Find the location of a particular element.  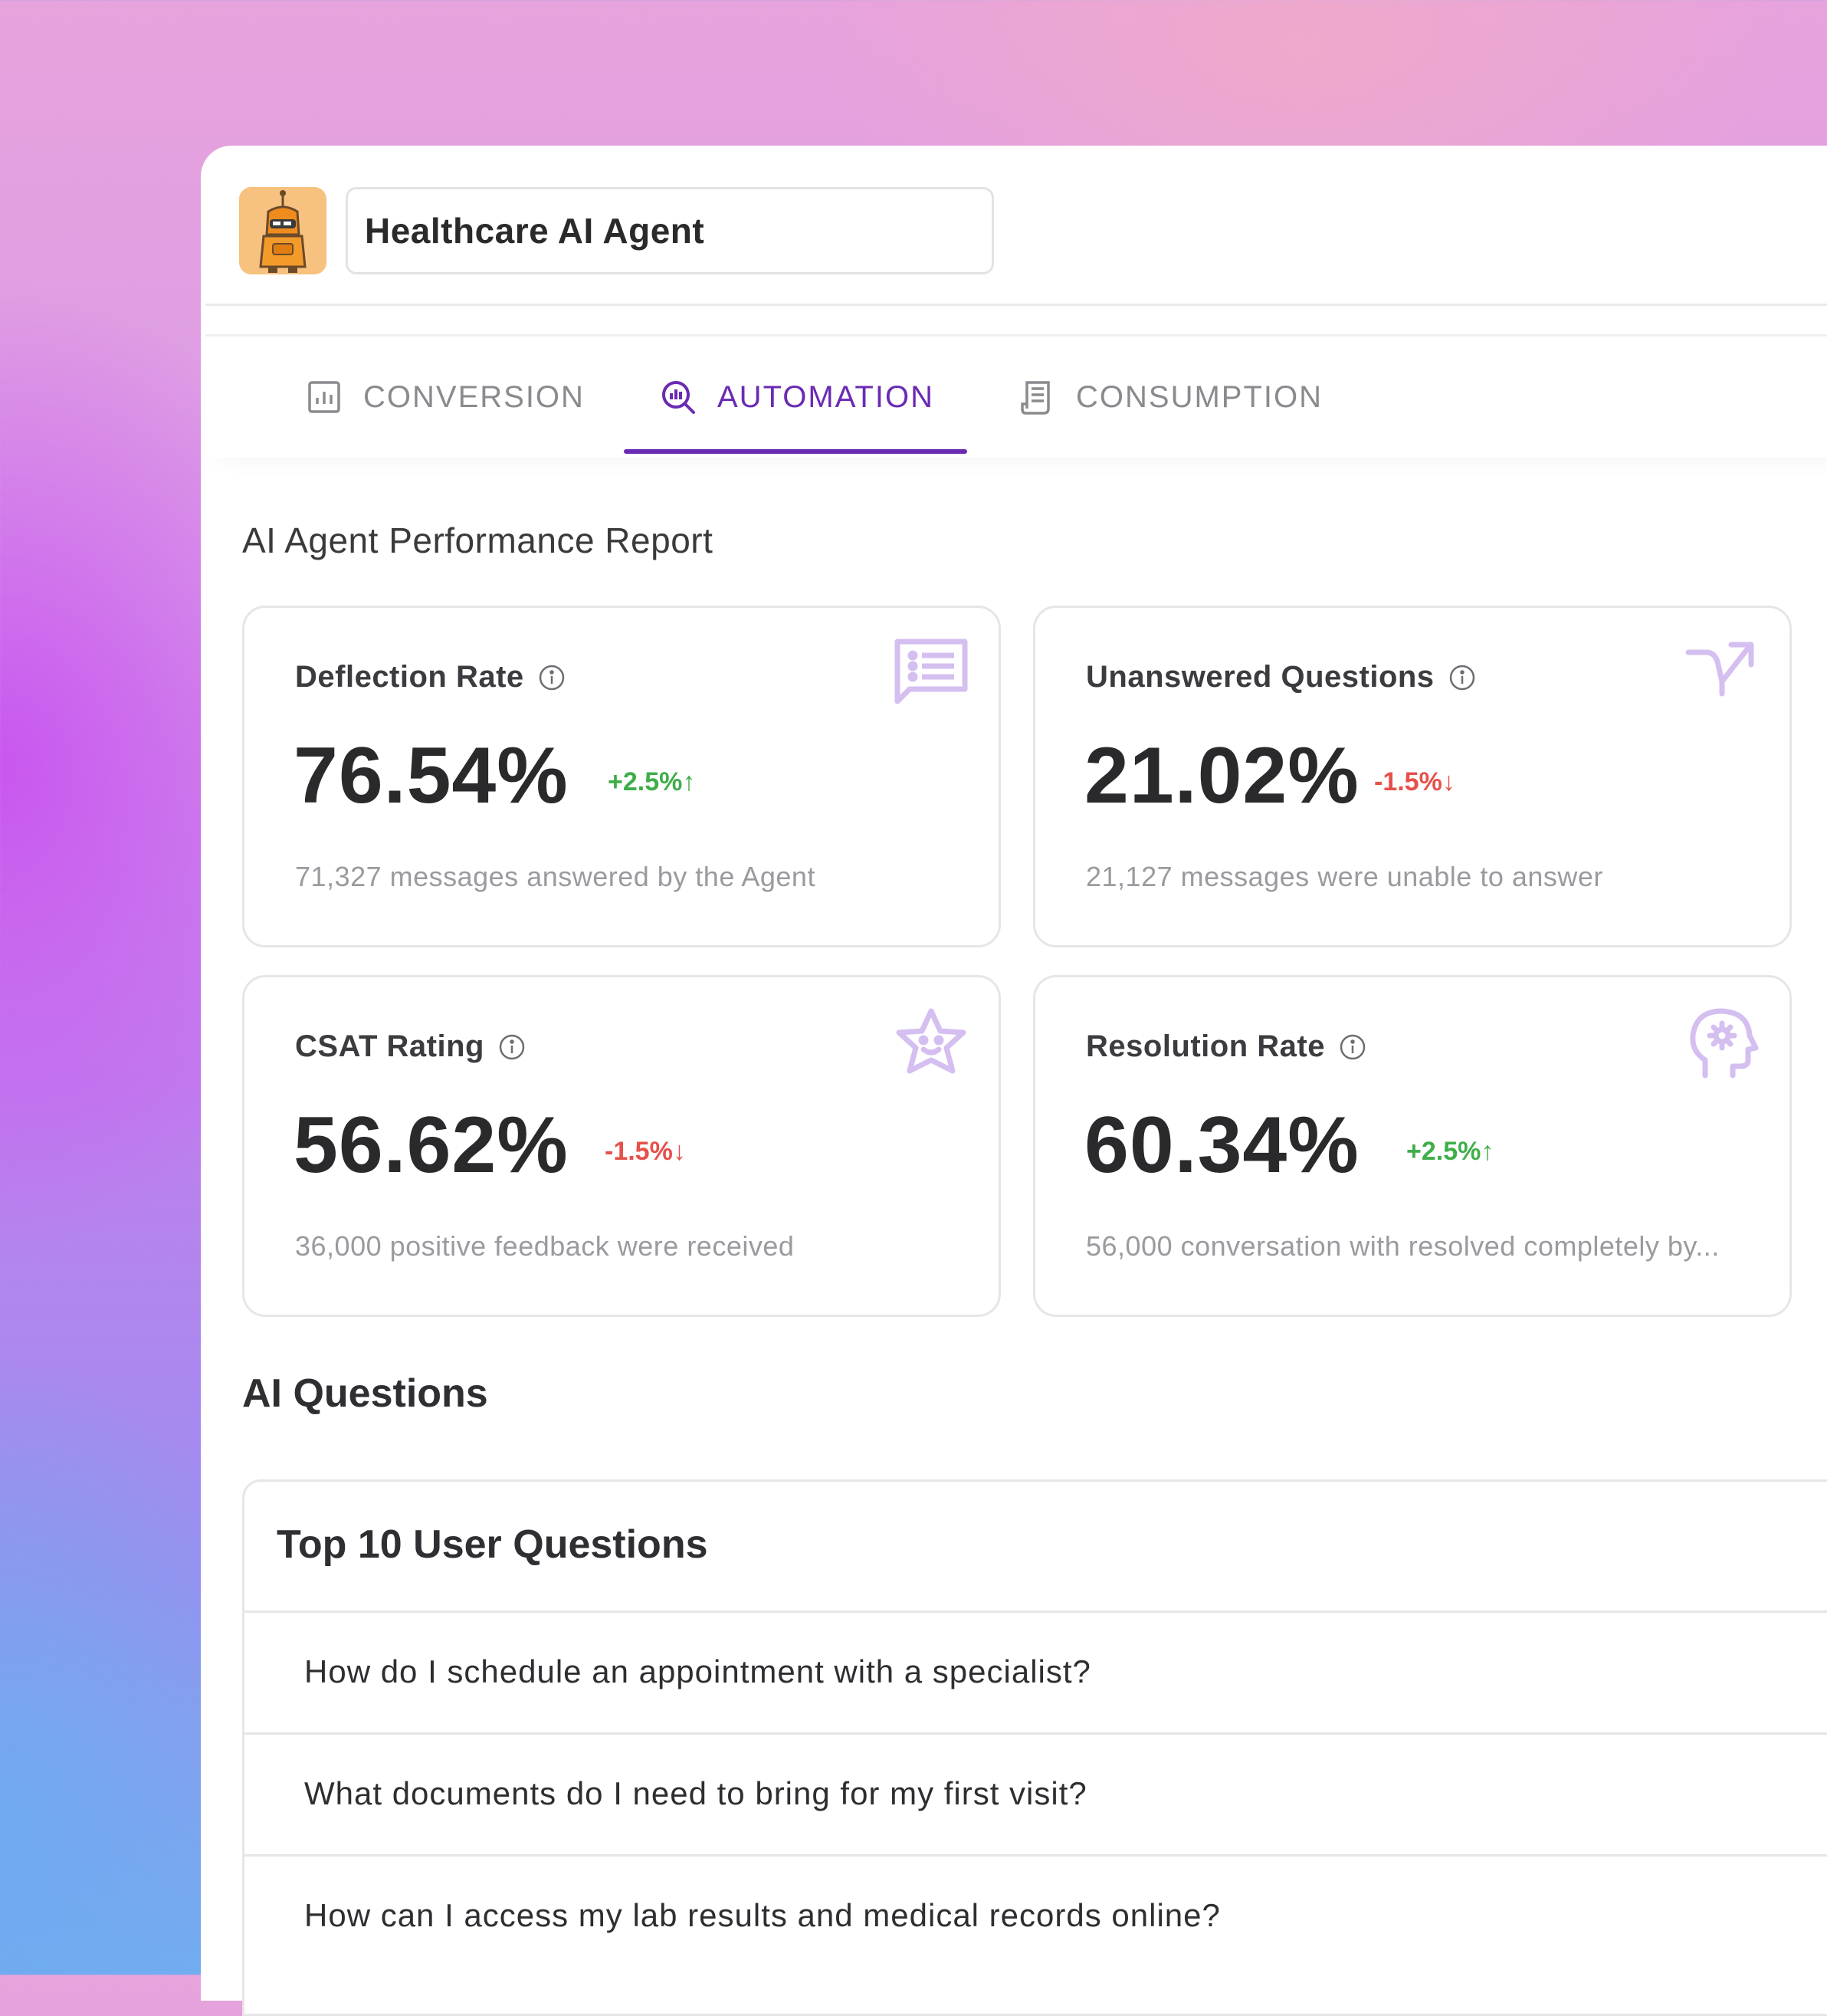

card-label: Resolution Rate is located at coordinates (1226, 1047).